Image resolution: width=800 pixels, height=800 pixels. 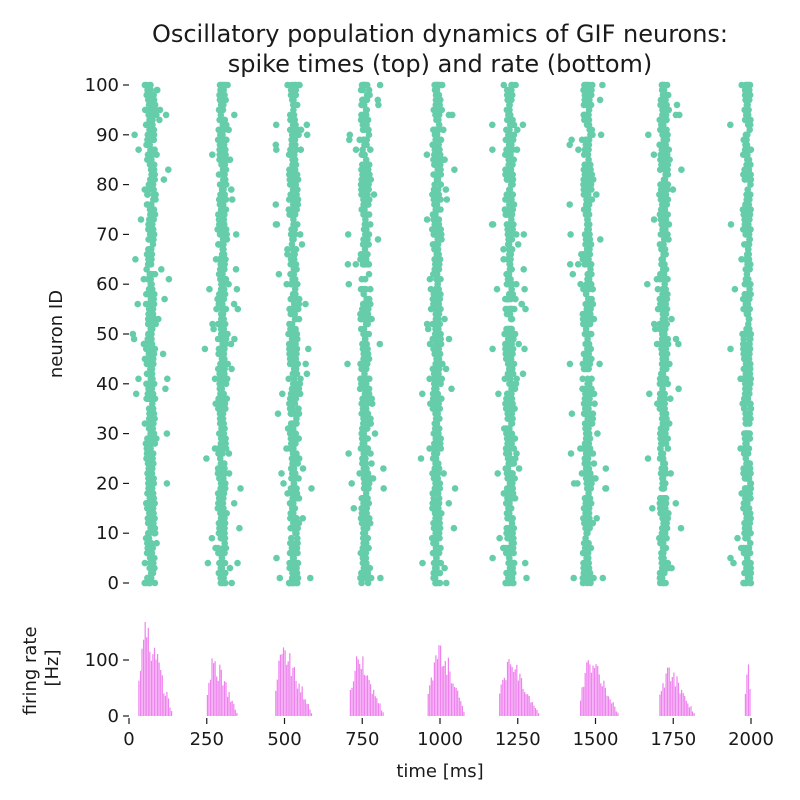 I want to click on rate-xtick-label: 750, so click(x=362, y=739).